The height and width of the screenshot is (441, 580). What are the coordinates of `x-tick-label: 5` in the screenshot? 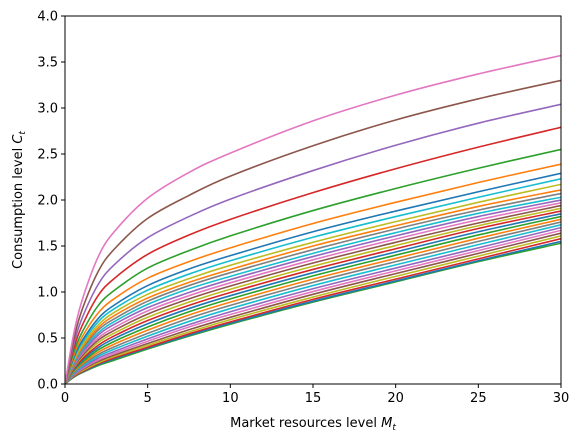 It's located at (148, 398).